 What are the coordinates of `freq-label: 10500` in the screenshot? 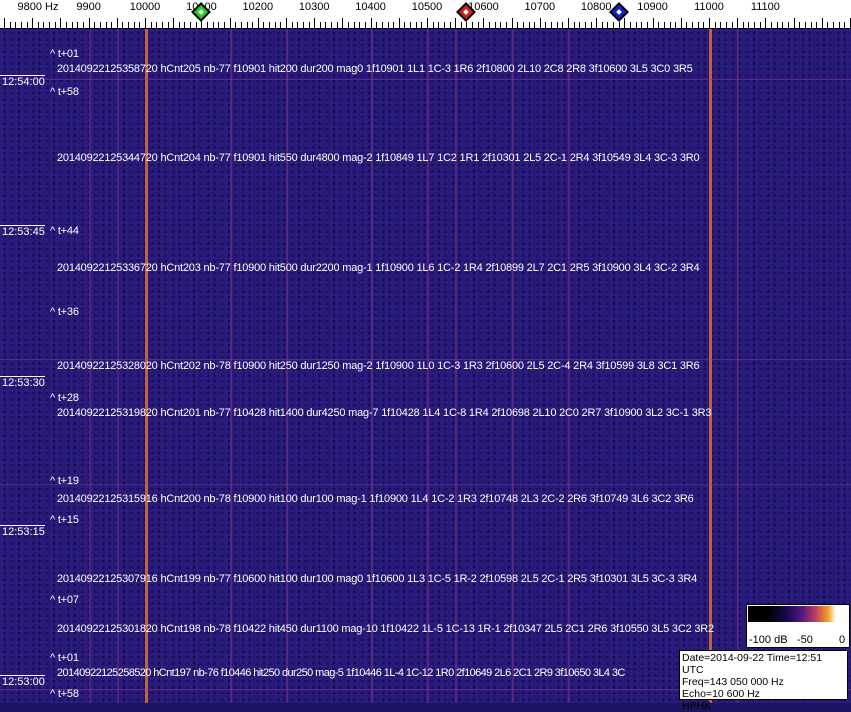 It's located at (427, 7).